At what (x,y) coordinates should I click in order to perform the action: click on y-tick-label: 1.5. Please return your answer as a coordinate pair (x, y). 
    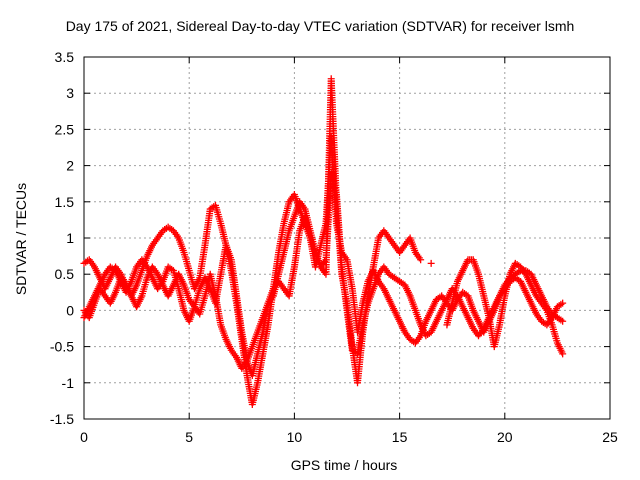
    Looking at the image, I should click on (65, 202).